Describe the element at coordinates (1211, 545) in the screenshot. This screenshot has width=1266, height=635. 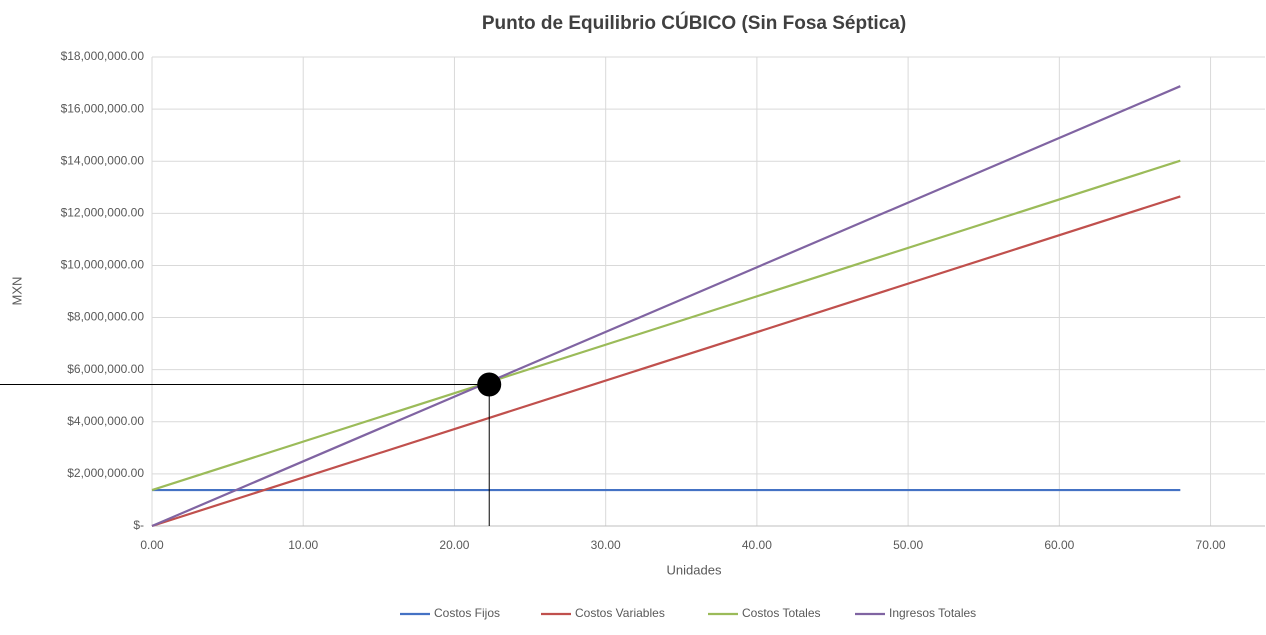
I see `x-tick-label: 70.00` at that location.